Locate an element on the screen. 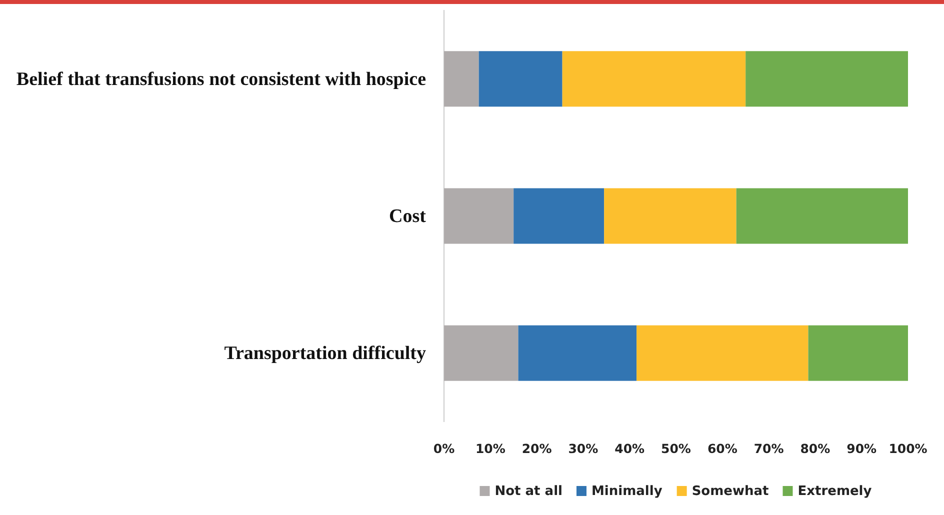  x-tick-label: 40% is located at coordinates (630, 448).